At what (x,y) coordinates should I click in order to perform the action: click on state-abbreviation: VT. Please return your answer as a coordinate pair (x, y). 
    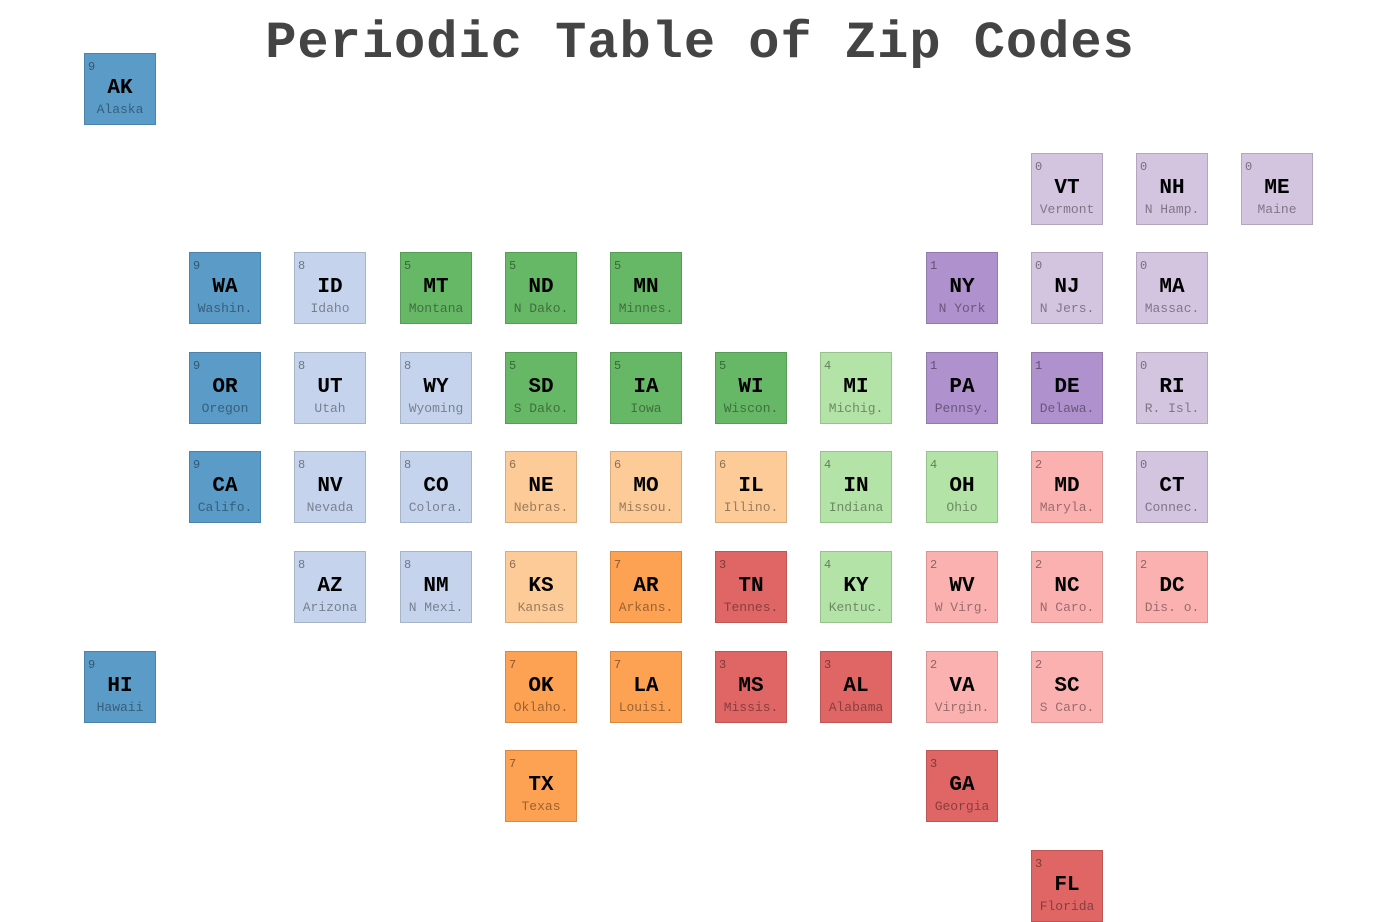
    Looking at the image, I should click on (1067, 188).